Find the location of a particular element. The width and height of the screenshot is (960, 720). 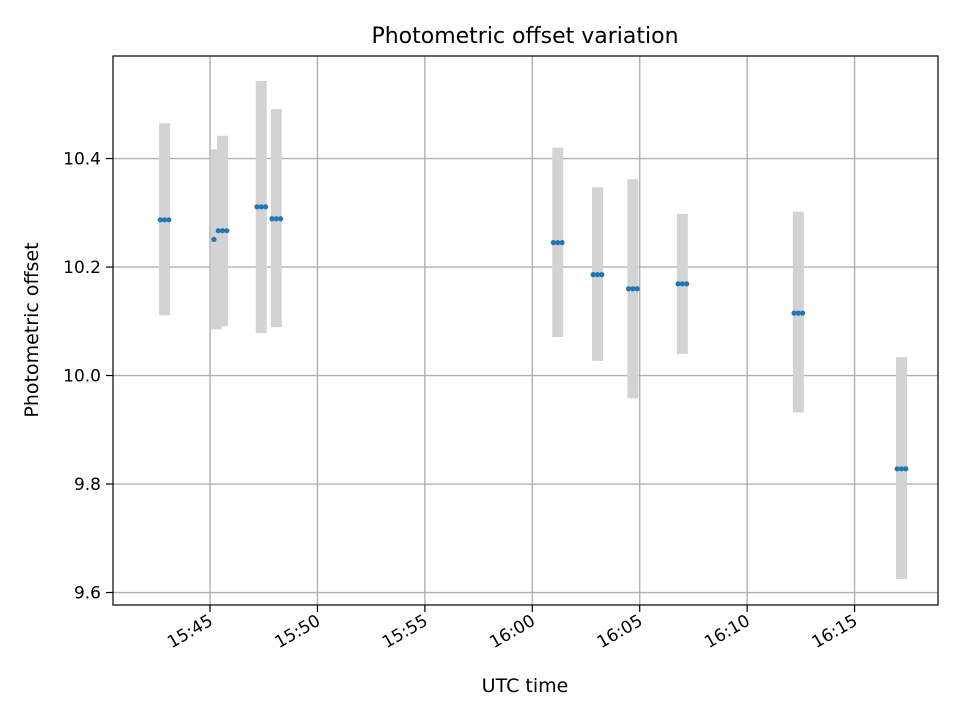

y-tick-label: 10.4 is located at coordinates (82, 160).